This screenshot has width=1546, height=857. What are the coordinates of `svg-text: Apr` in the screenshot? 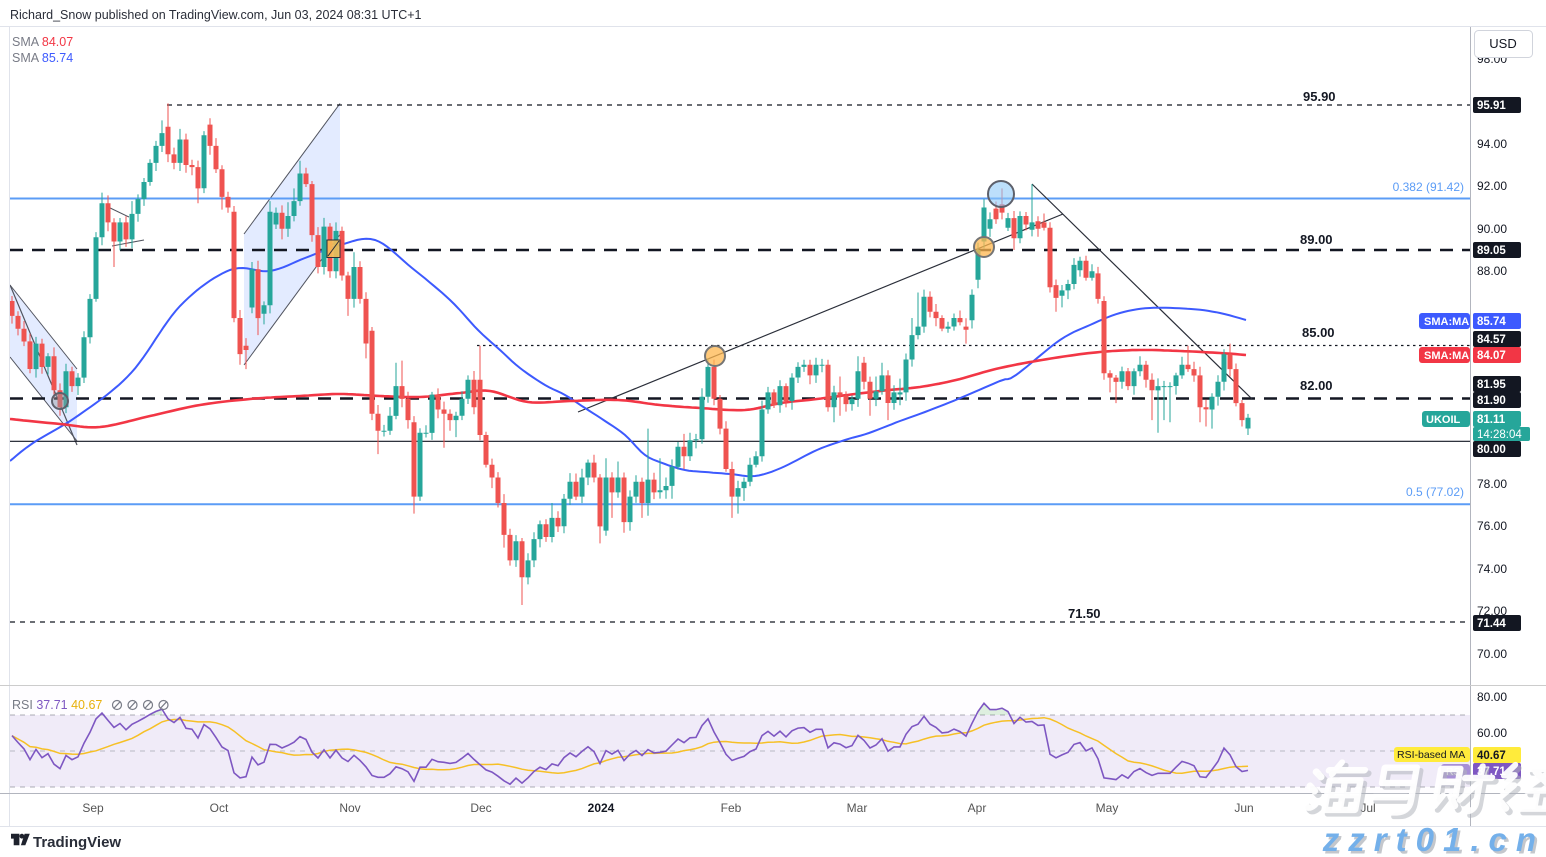 It's located at (977, 808).